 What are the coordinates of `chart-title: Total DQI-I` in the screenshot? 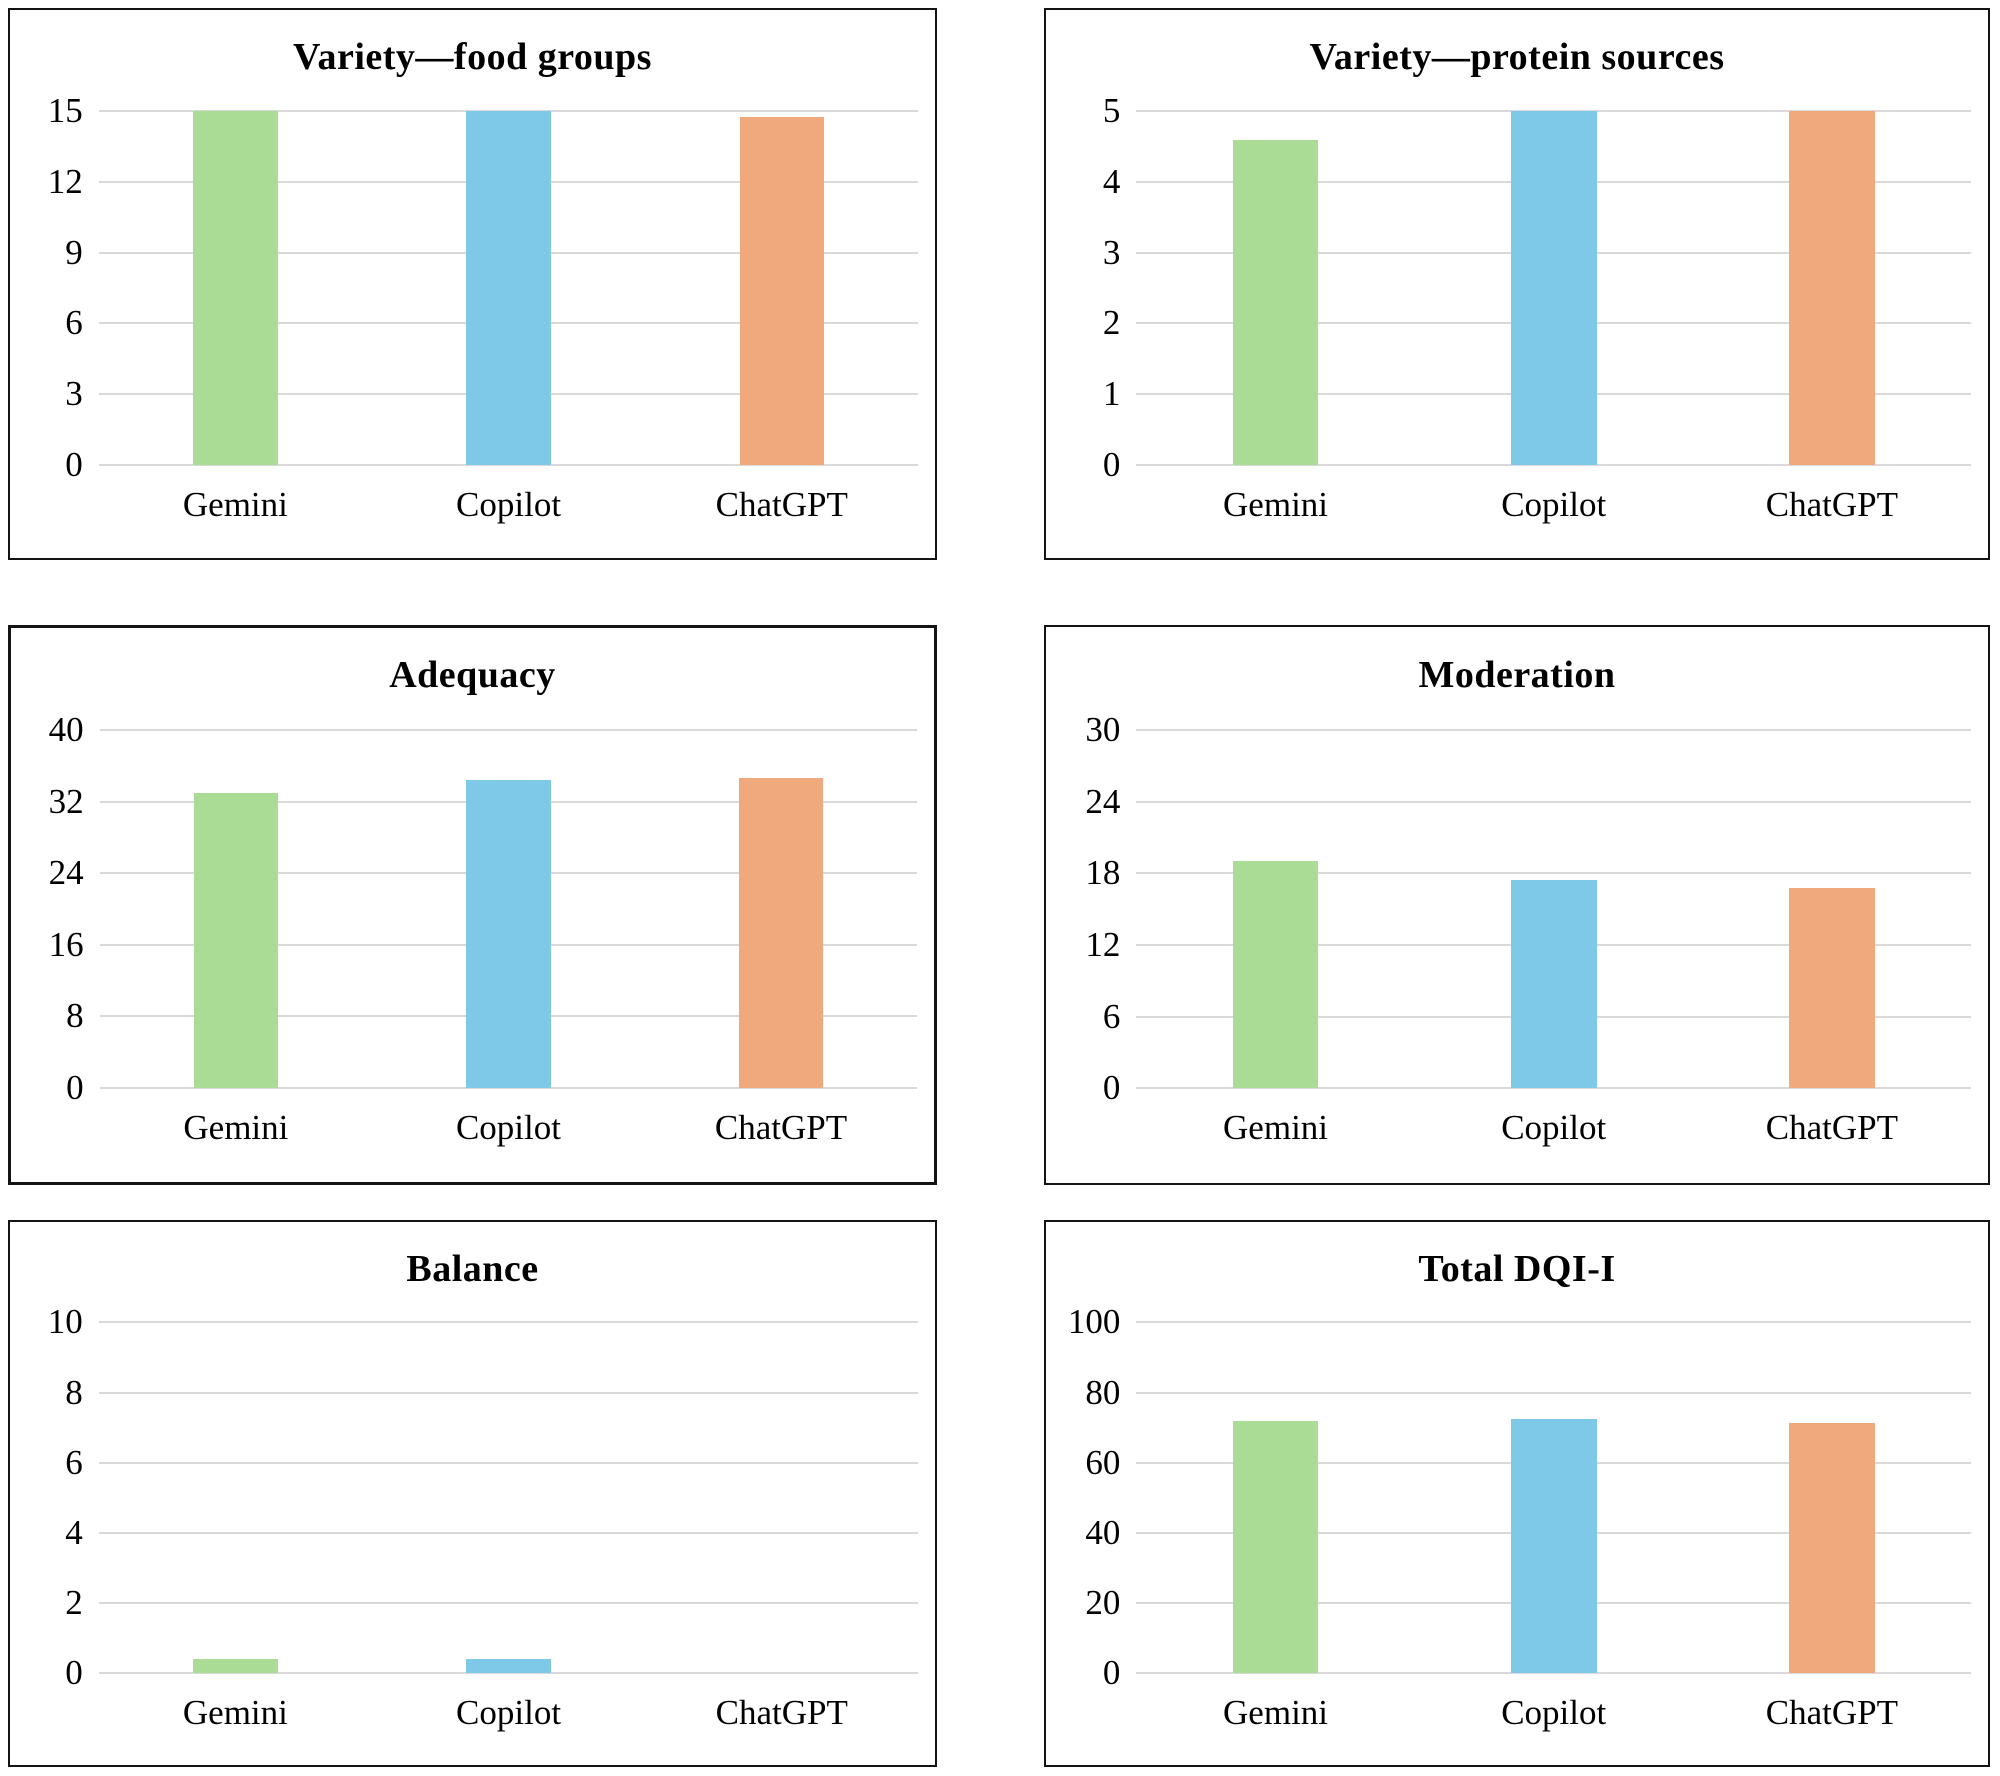 It's located at (1517, 1268).